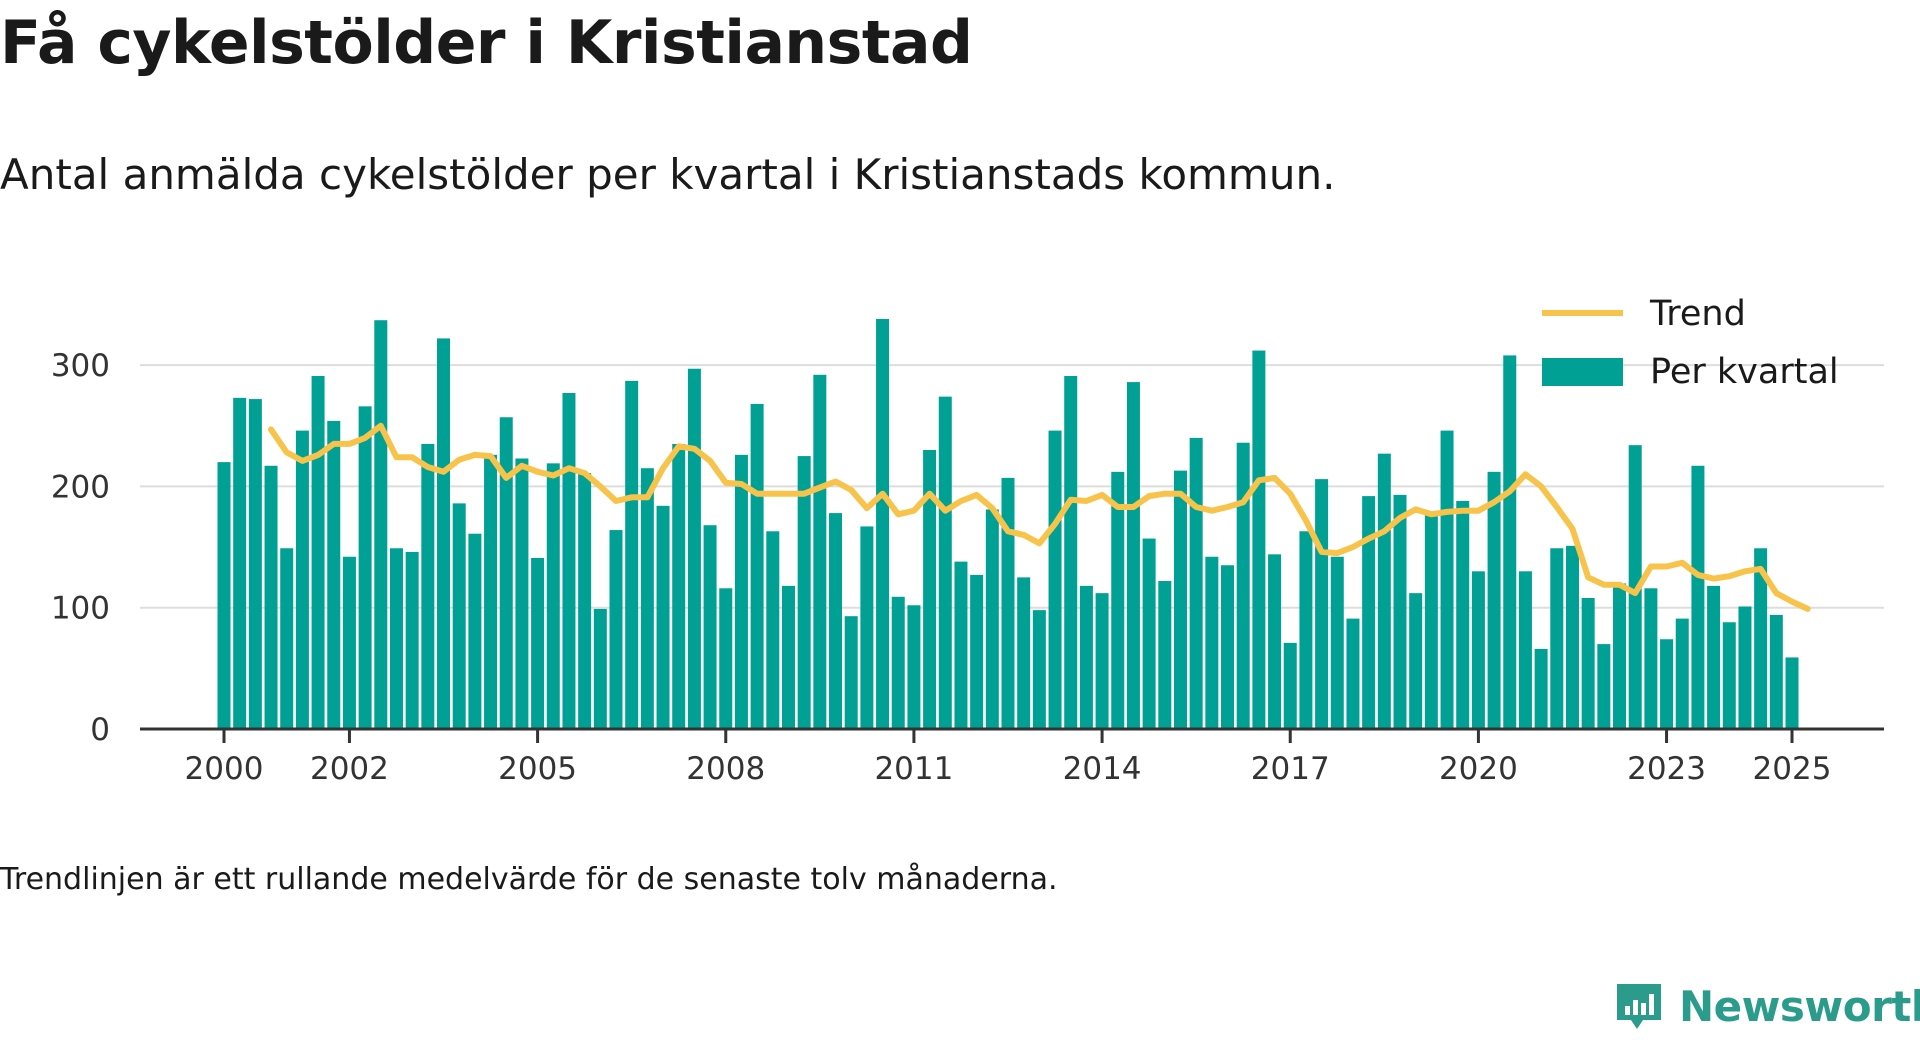 The image size is (1920, 1040). I want to click on legend-bar-label: Per kvartal, so click(1744, 372).